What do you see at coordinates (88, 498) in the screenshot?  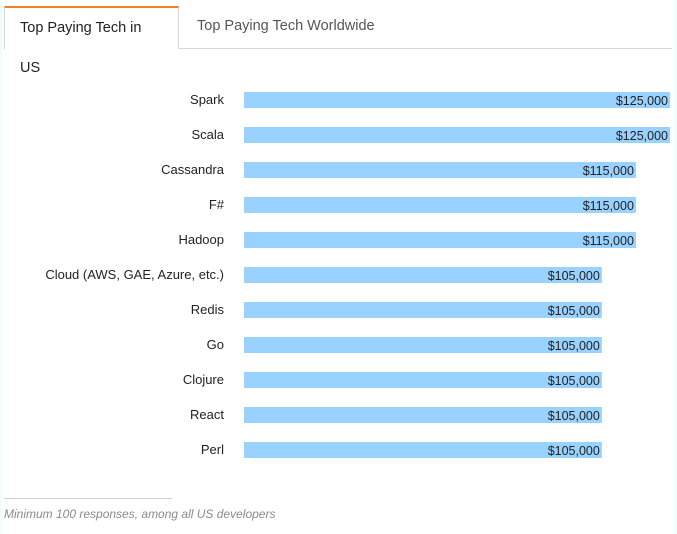 I see `footnote-divider` at bounding box center [88, 498].